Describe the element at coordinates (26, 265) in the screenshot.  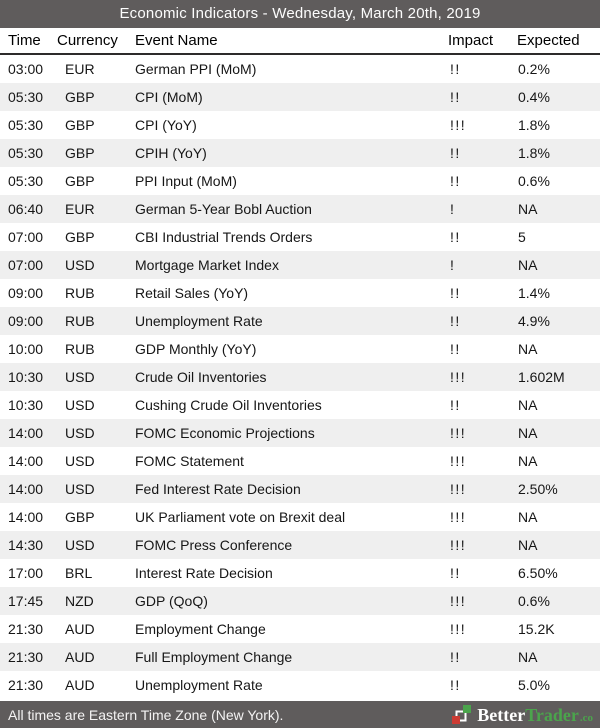
I see `event-time-cell: 07:00` at that location.